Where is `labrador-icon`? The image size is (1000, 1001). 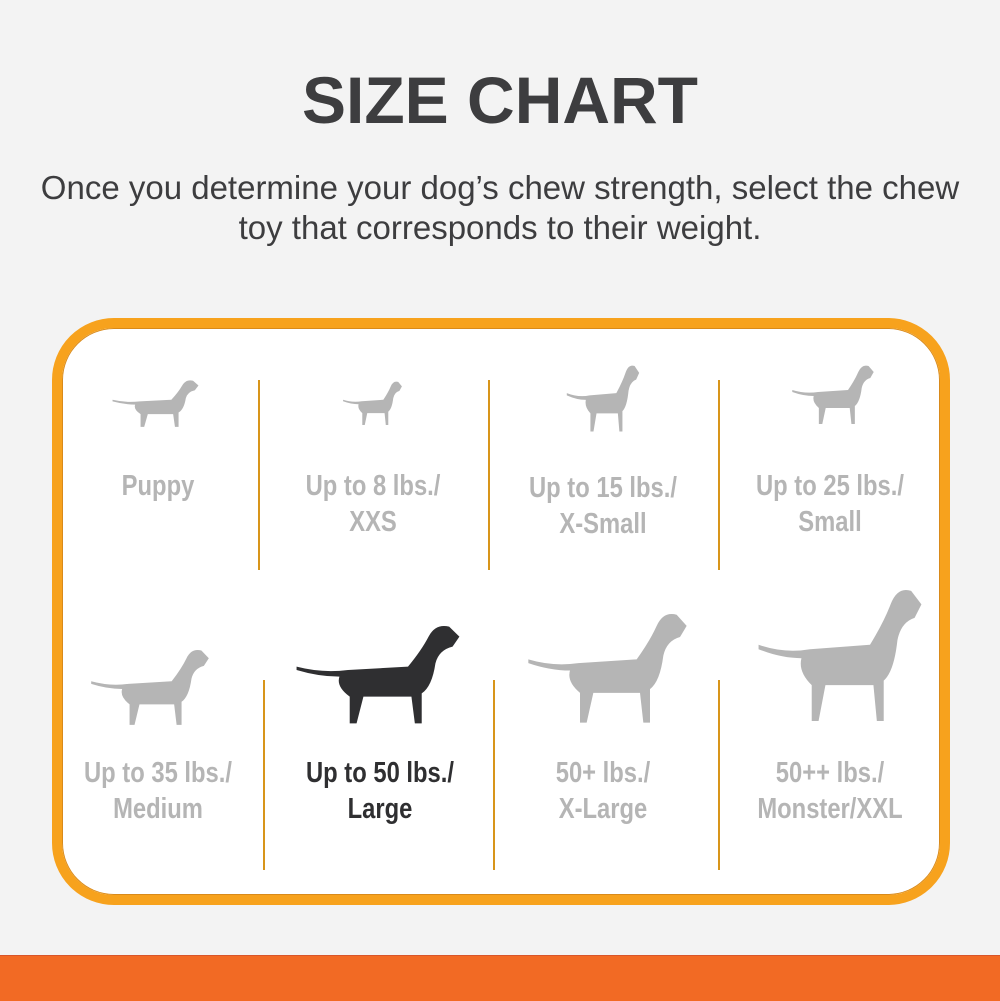
labrador-icon is located at coordinates (378, 675).